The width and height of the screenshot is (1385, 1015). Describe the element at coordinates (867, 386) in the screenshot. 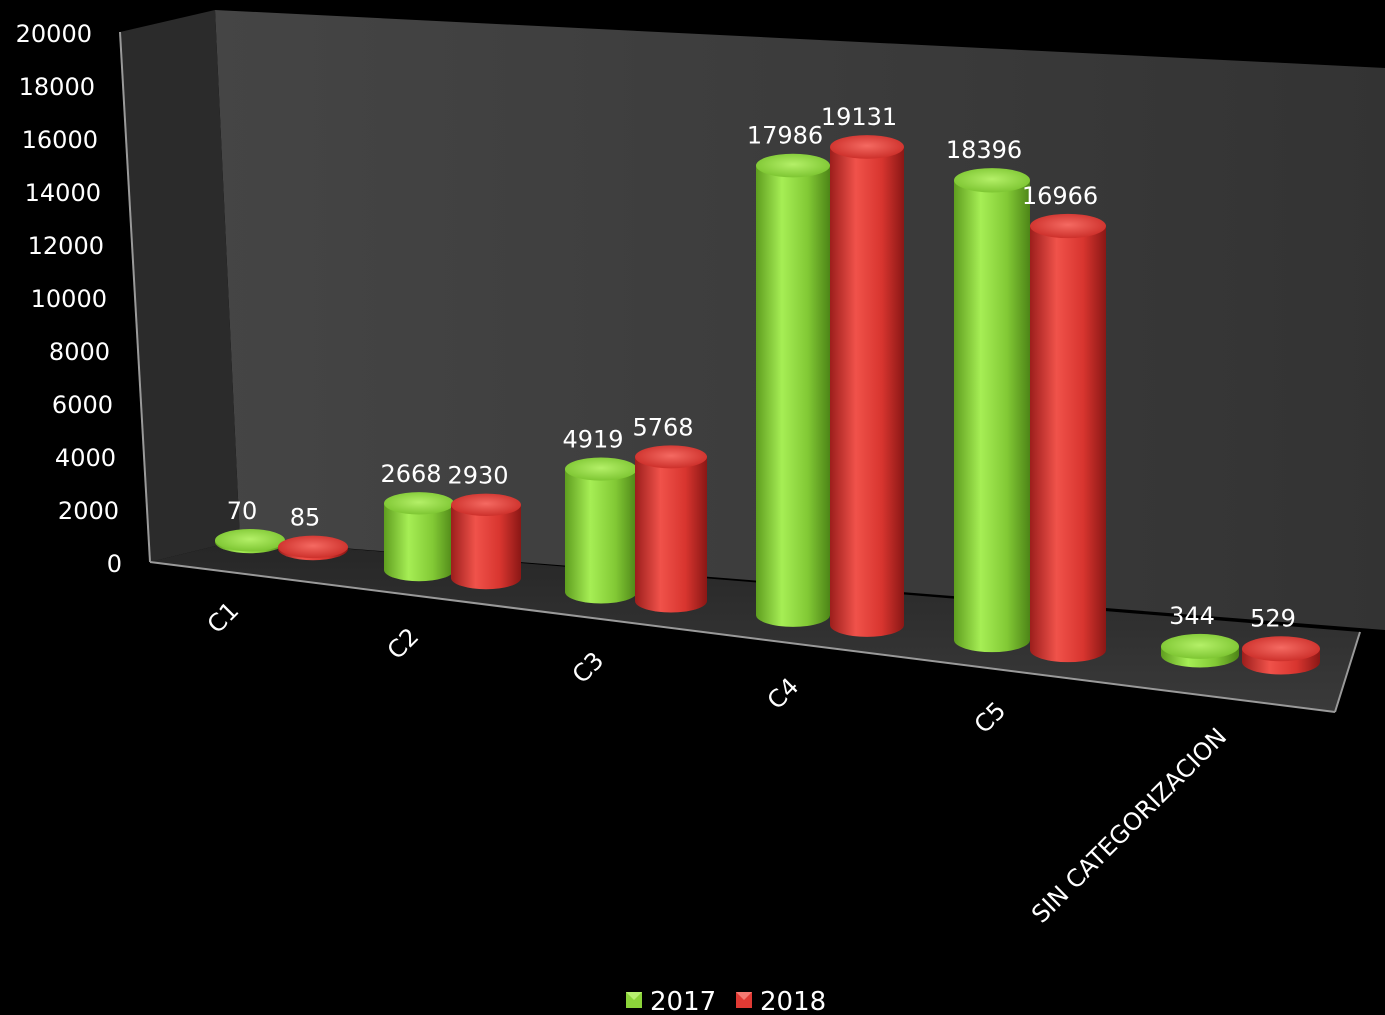

I see `bar-2018-C4` at that location.